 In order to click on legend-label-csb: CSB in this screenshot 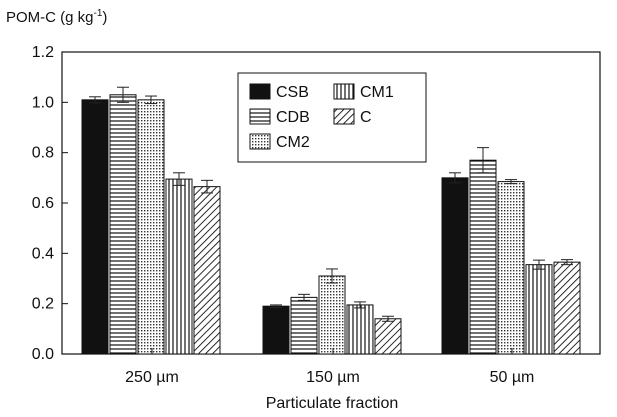, I will do `click(292, 92)`.